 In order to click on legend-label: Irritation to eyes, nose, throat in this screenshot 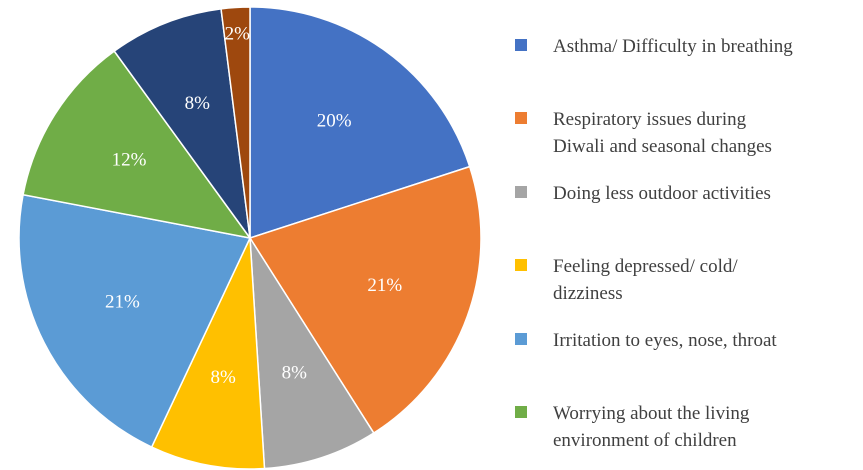, I will do `click(665, 340)`.